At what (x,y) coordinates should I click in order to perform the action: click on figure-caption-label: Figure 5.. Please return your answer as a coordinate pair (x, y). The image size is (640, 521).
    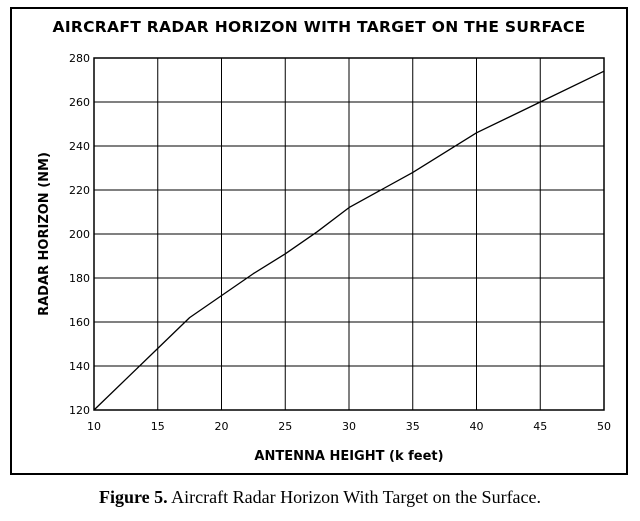
    Looking at the image, I should click on (133, 497).